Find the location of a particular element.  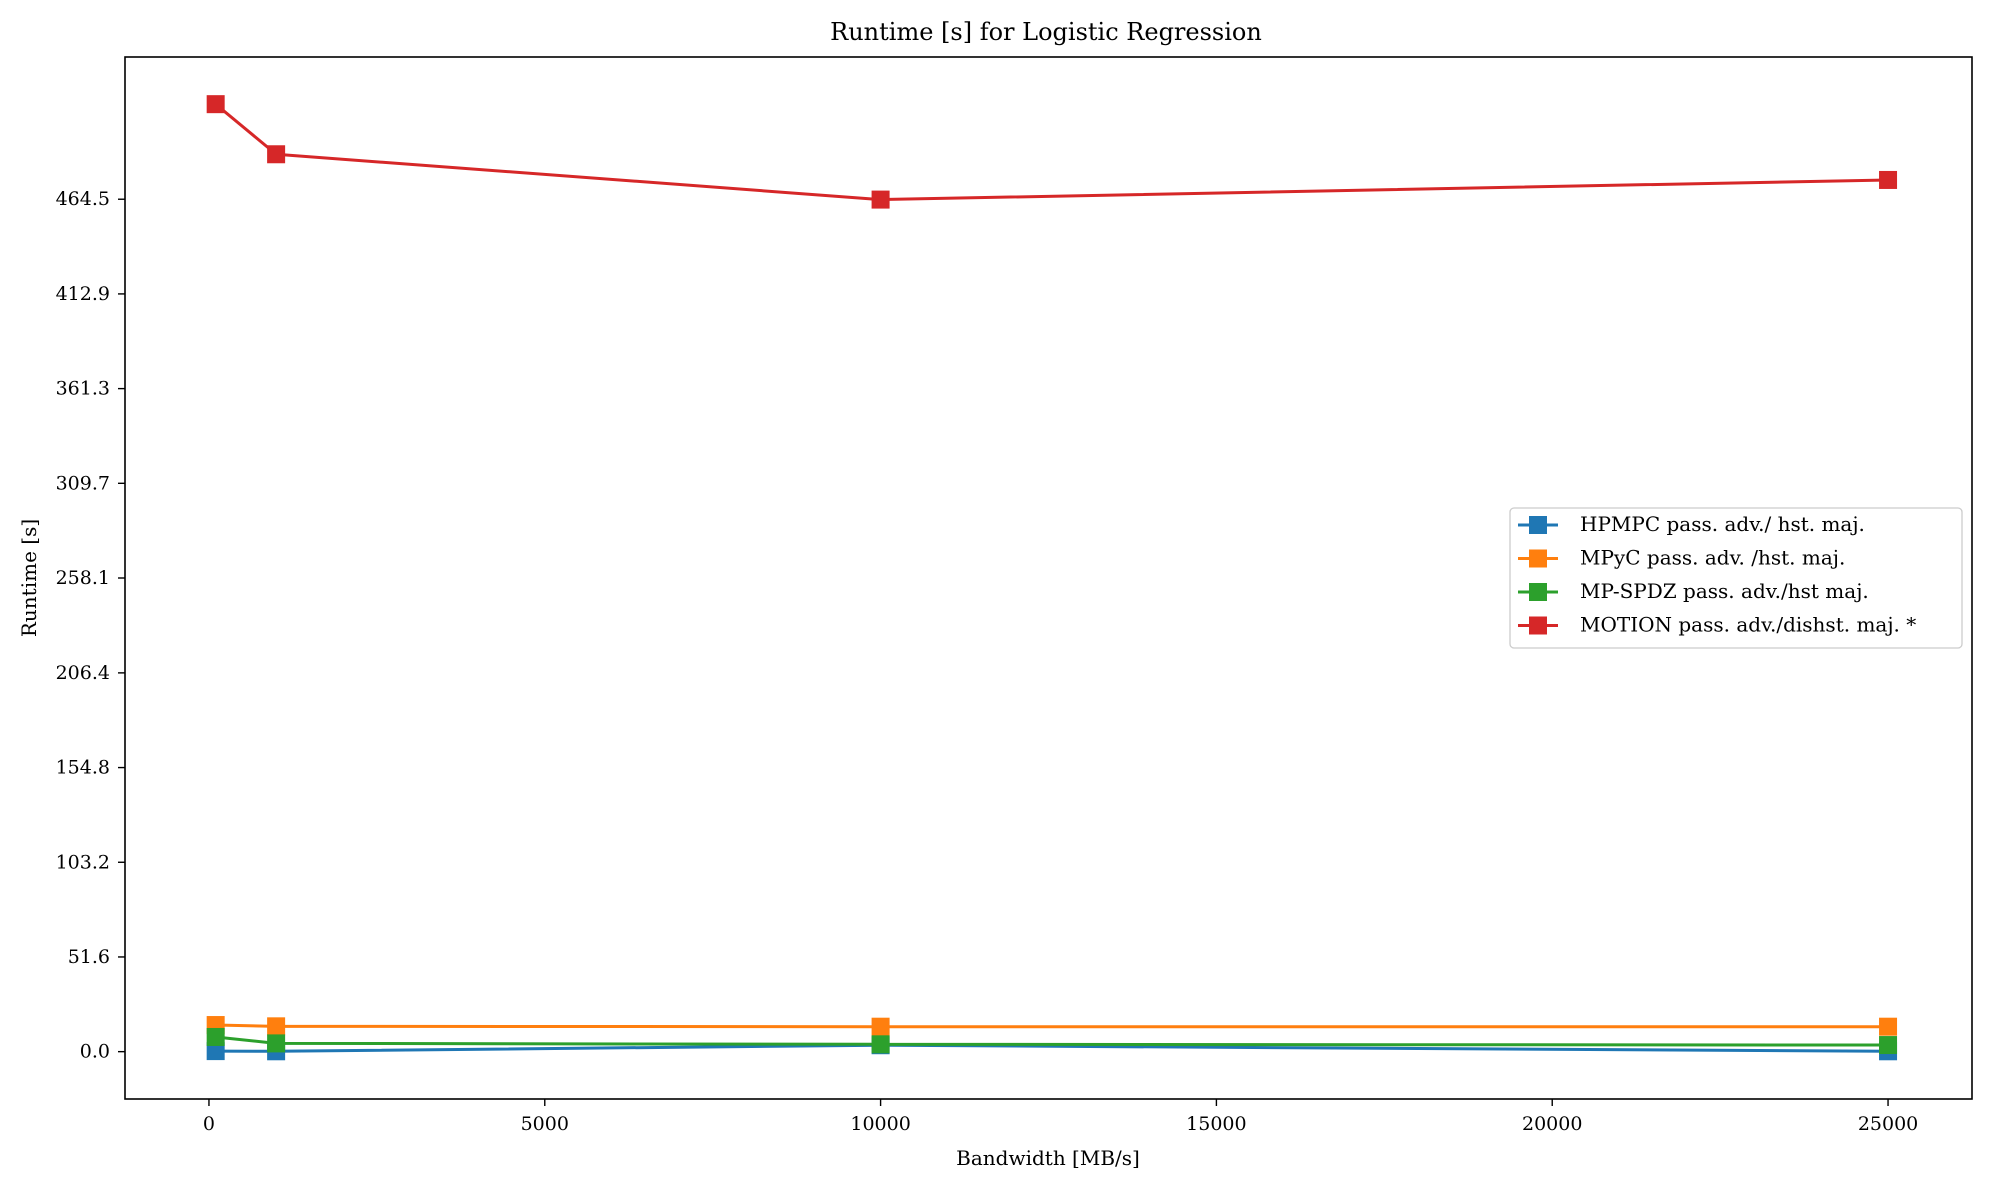

x-axis-label: Bandwidth [MB/s] is located at coordinates (1048, 1158).